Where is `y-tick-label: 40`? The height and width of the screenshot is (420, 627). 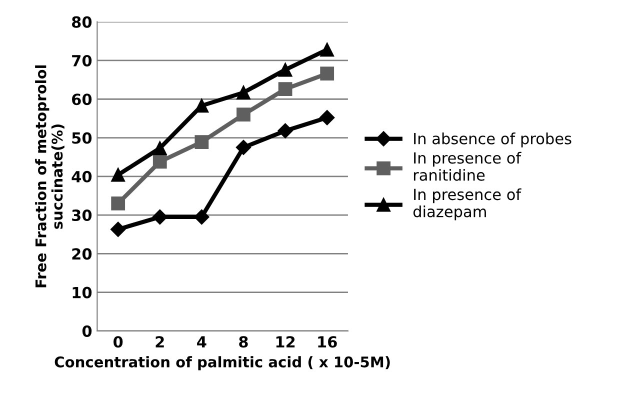 y-tick-label: 40 is located at coordinates (82, 176).